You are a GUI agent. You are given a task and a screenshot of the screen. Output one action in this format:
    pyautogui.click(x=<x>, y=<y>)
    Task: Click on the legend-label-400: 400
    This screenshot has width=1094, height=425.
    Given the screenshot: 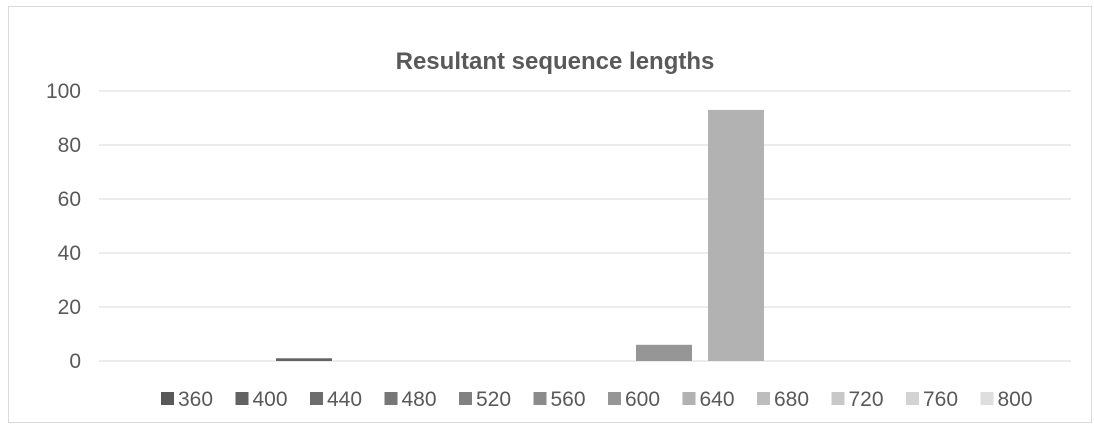 What is the action you would take?
    pyautogui.click(x=270, y=399)
    